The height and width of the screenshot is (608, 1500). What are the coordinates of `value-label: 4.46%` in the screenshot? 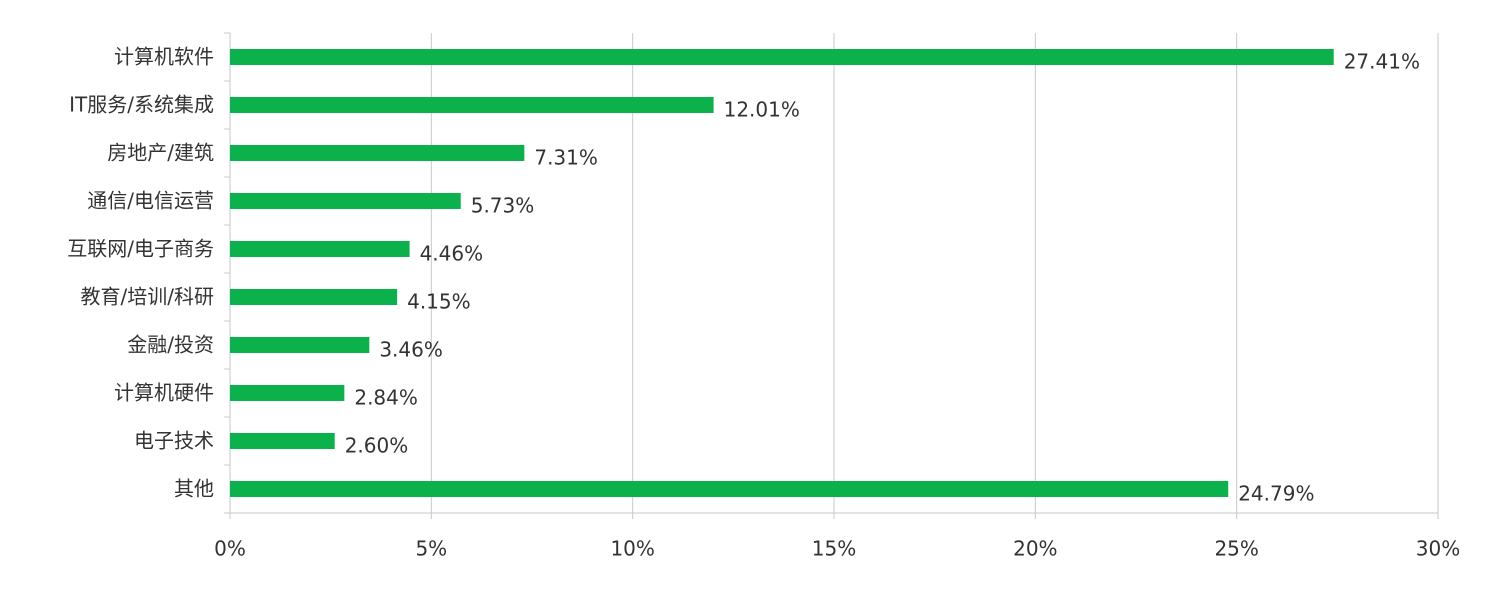 It's located at (452, 254).